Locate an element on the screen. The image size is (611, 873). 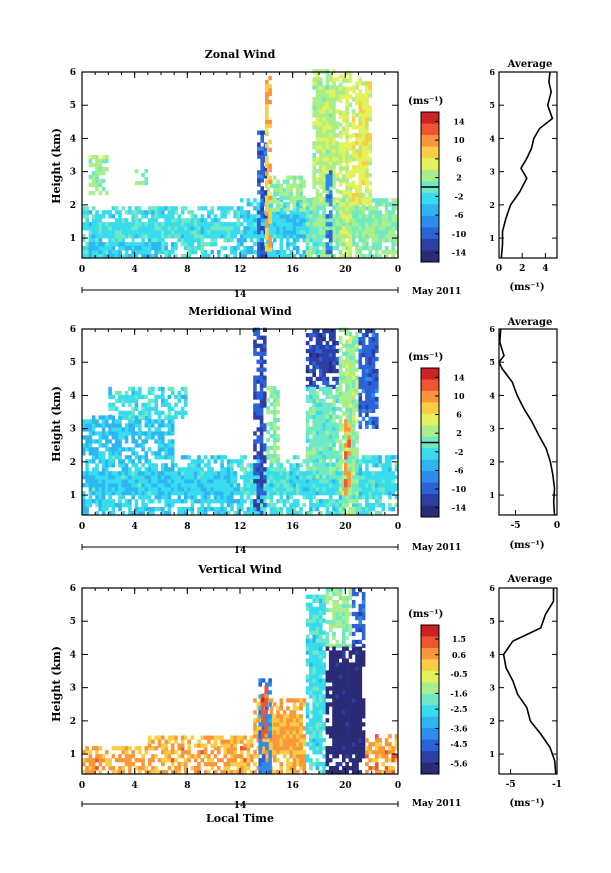
colorbar-swatch is located at coordinates (430, 118).